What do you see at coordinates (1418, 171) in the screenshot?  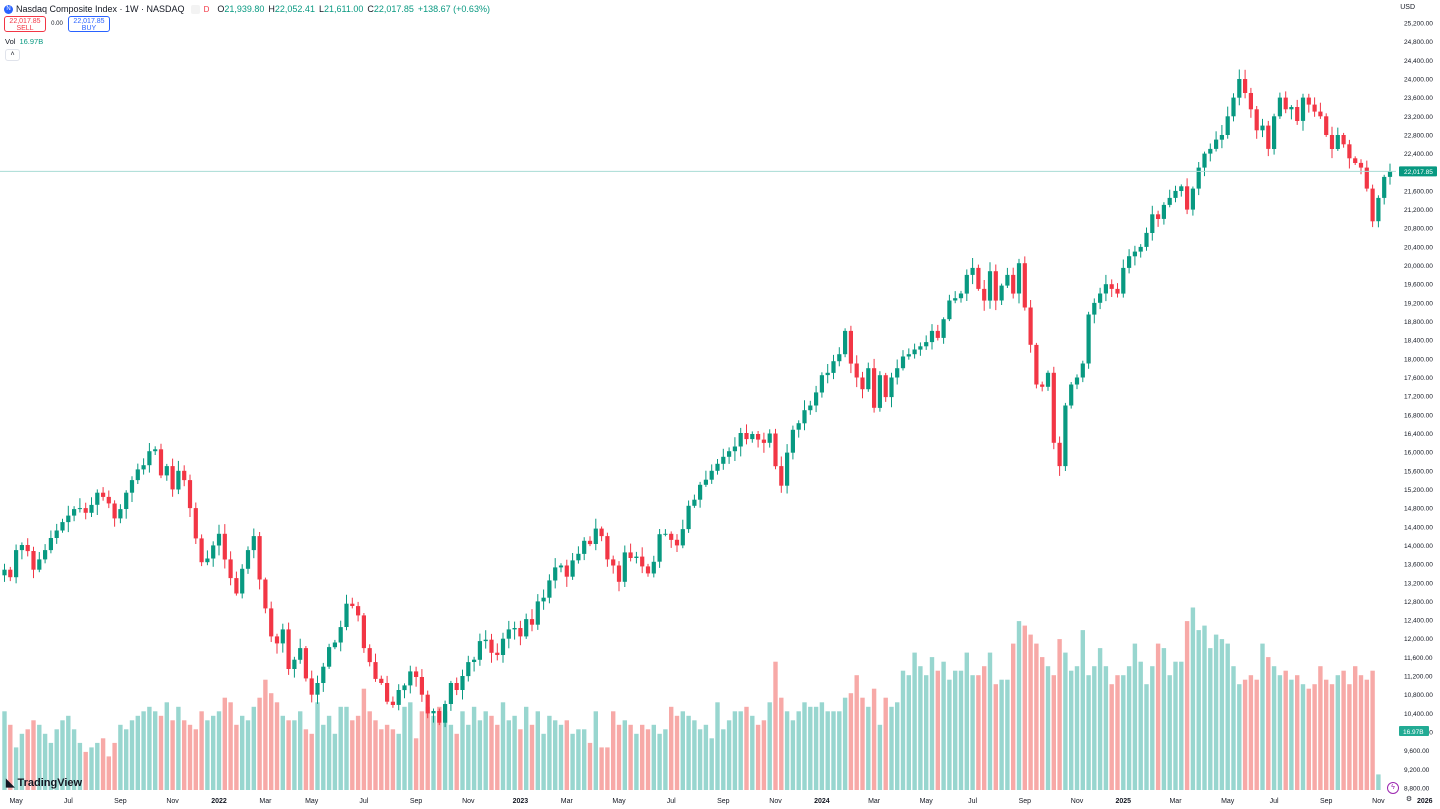 I see `price-tag` at bounding box center [1418, 171].